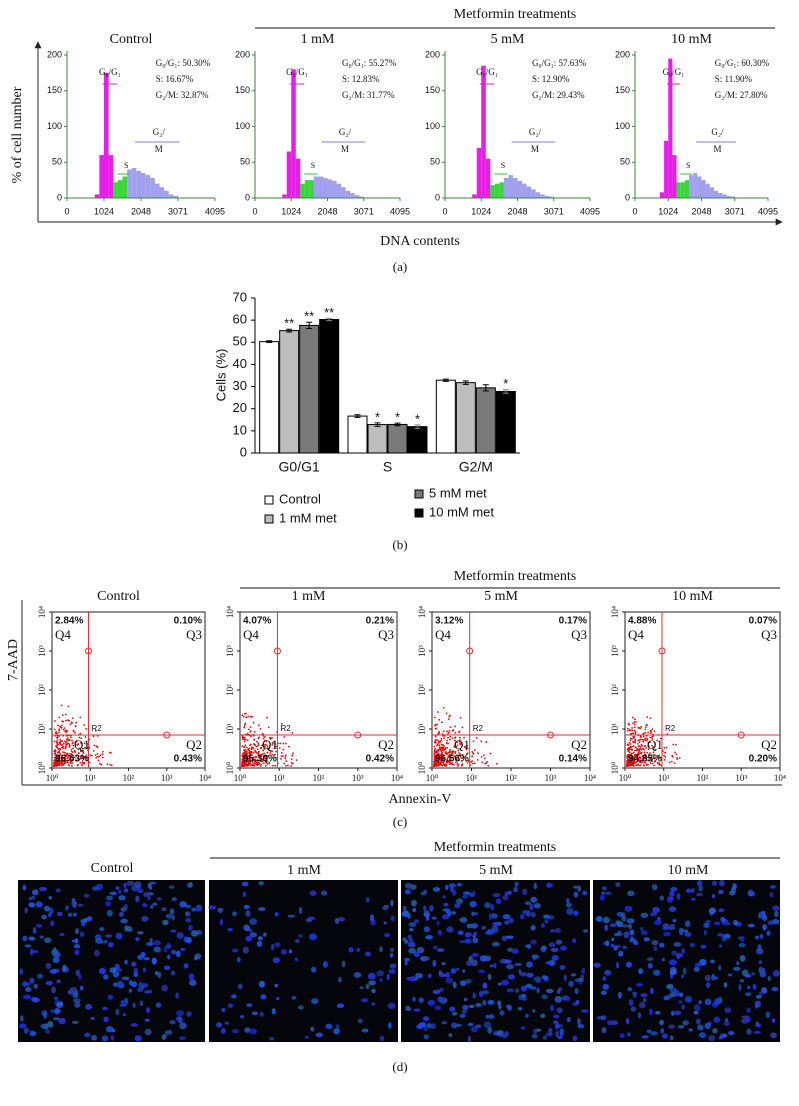 Image resolution: width=799 pixels, height=1106 pixels. I want to click on quadrant-percentage: 0.43%, so click(188, 759).